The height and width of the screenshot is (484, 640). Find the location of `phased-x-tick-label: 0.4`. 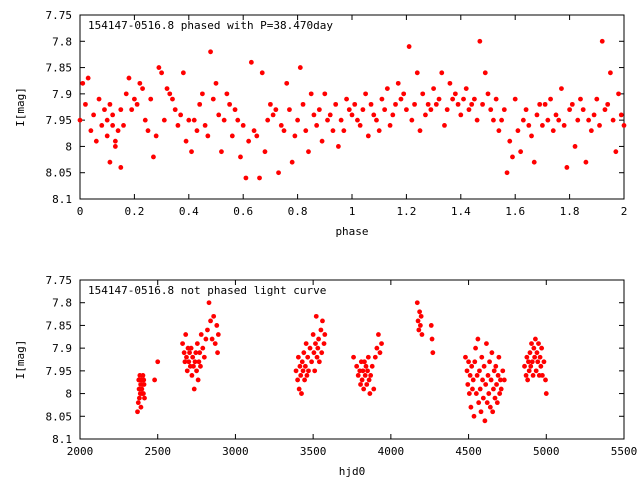

phased-x-tick-label: 0.4 is located at coordinates (189, 211).